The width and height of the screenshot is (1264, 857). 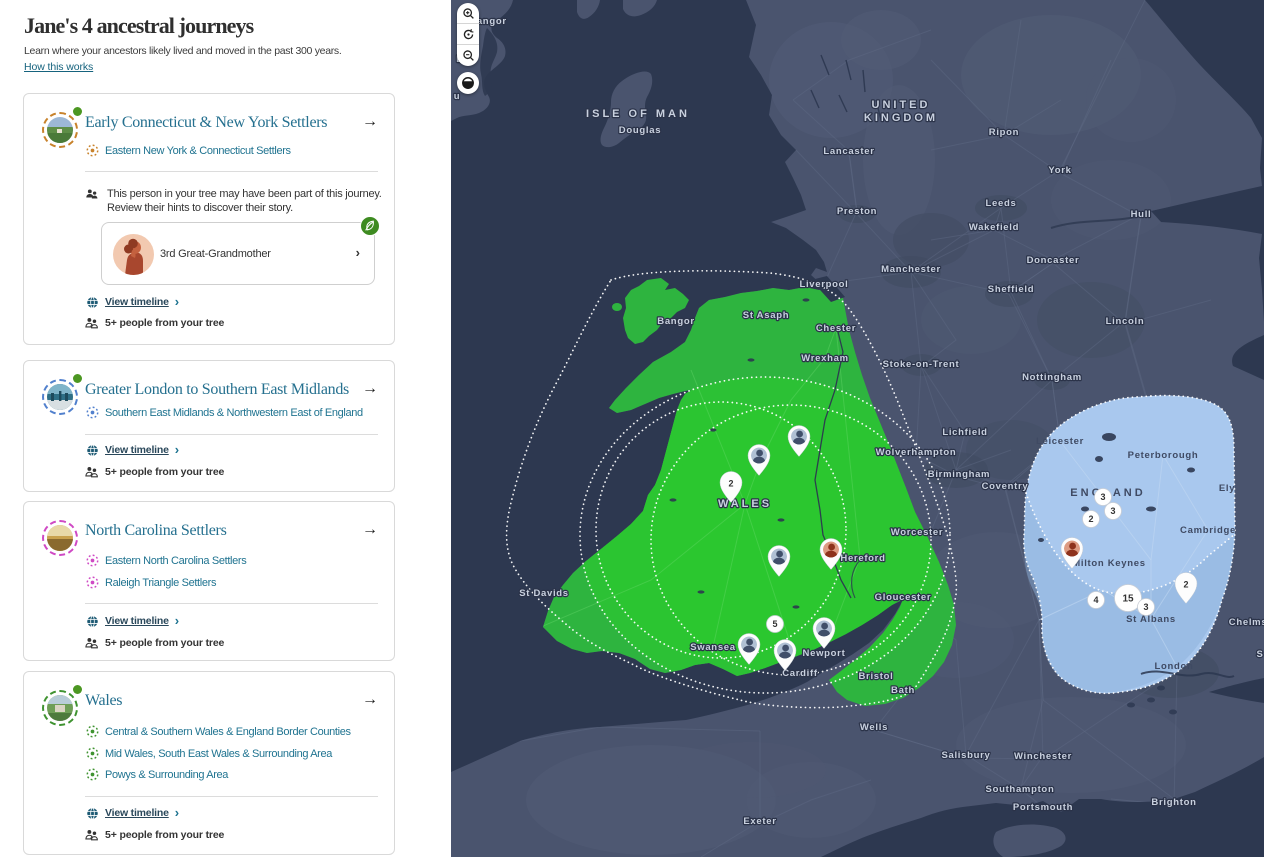 I want to click on svg-text: York, so click(x=1059, y=170).